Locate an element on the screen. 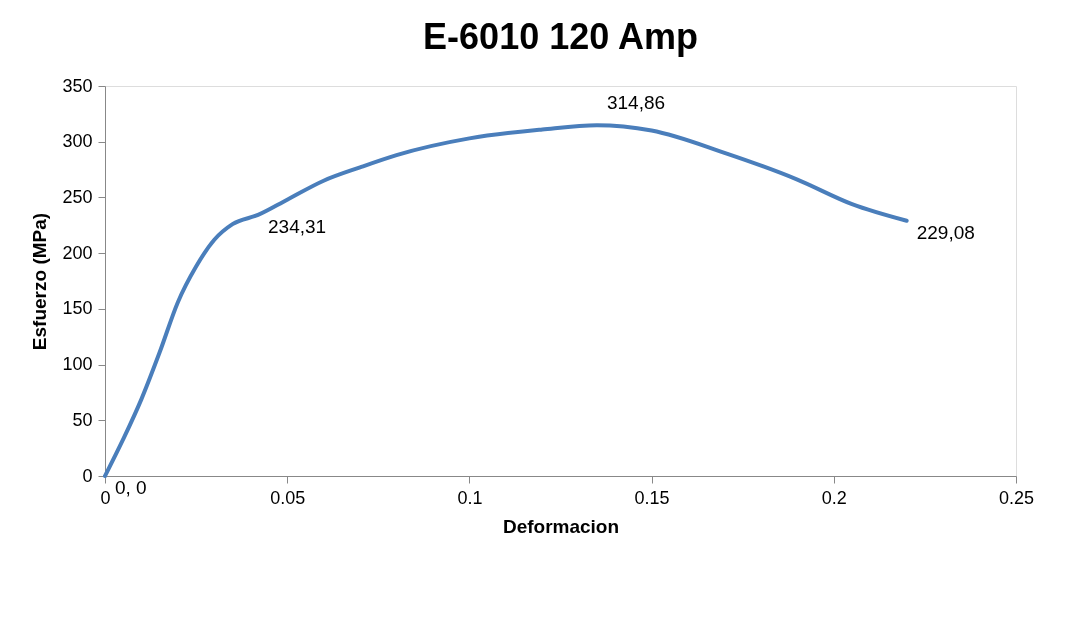  y-tick-label: 150 is located at coordinates (77, 308).